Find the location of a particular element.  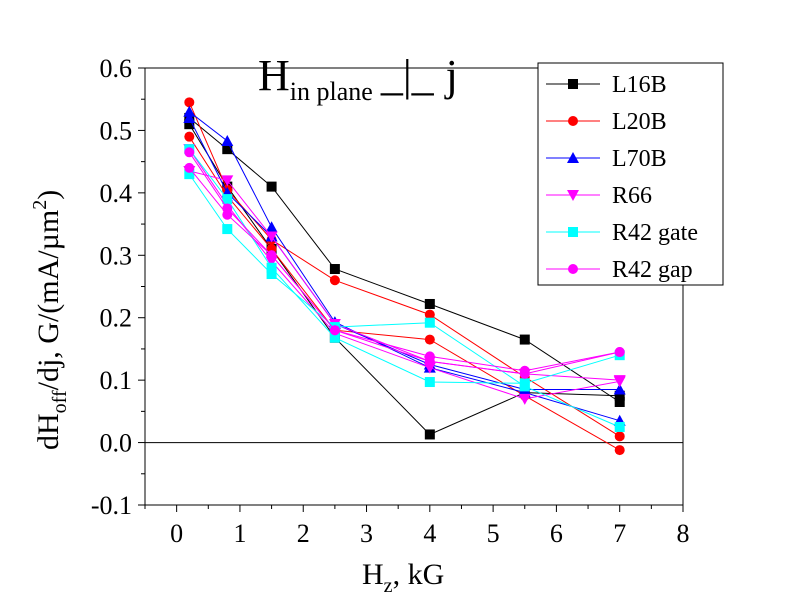

x-tick-label: 8 is located at coordinates (683, 533).